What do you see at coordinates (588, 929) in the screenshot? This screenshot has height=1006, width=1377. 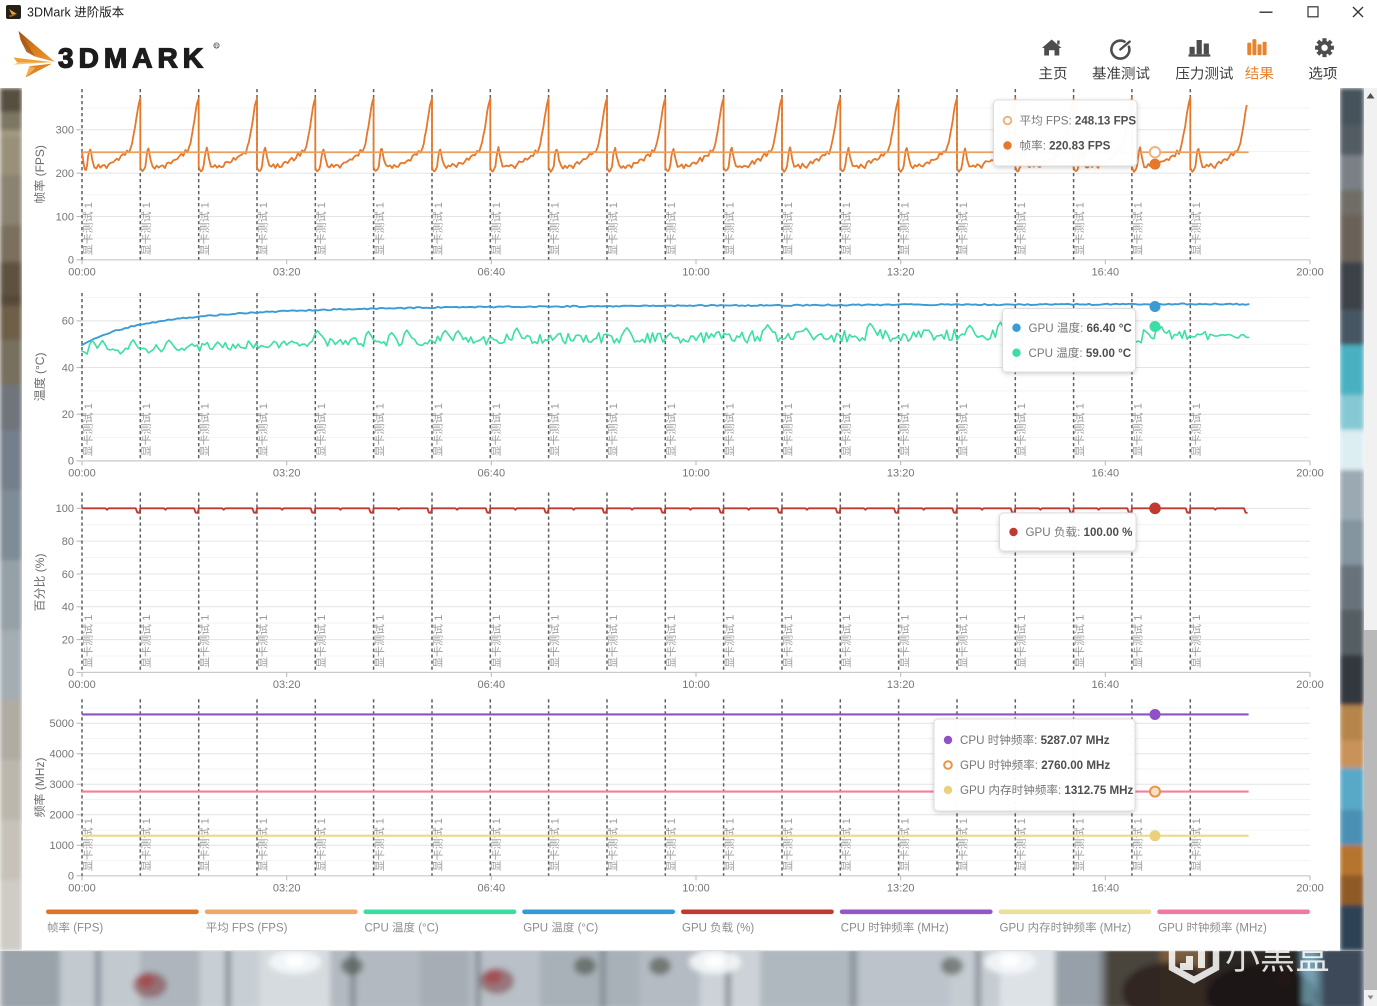 I see `svg-text: (°C)` at bounding box center [588, 929].